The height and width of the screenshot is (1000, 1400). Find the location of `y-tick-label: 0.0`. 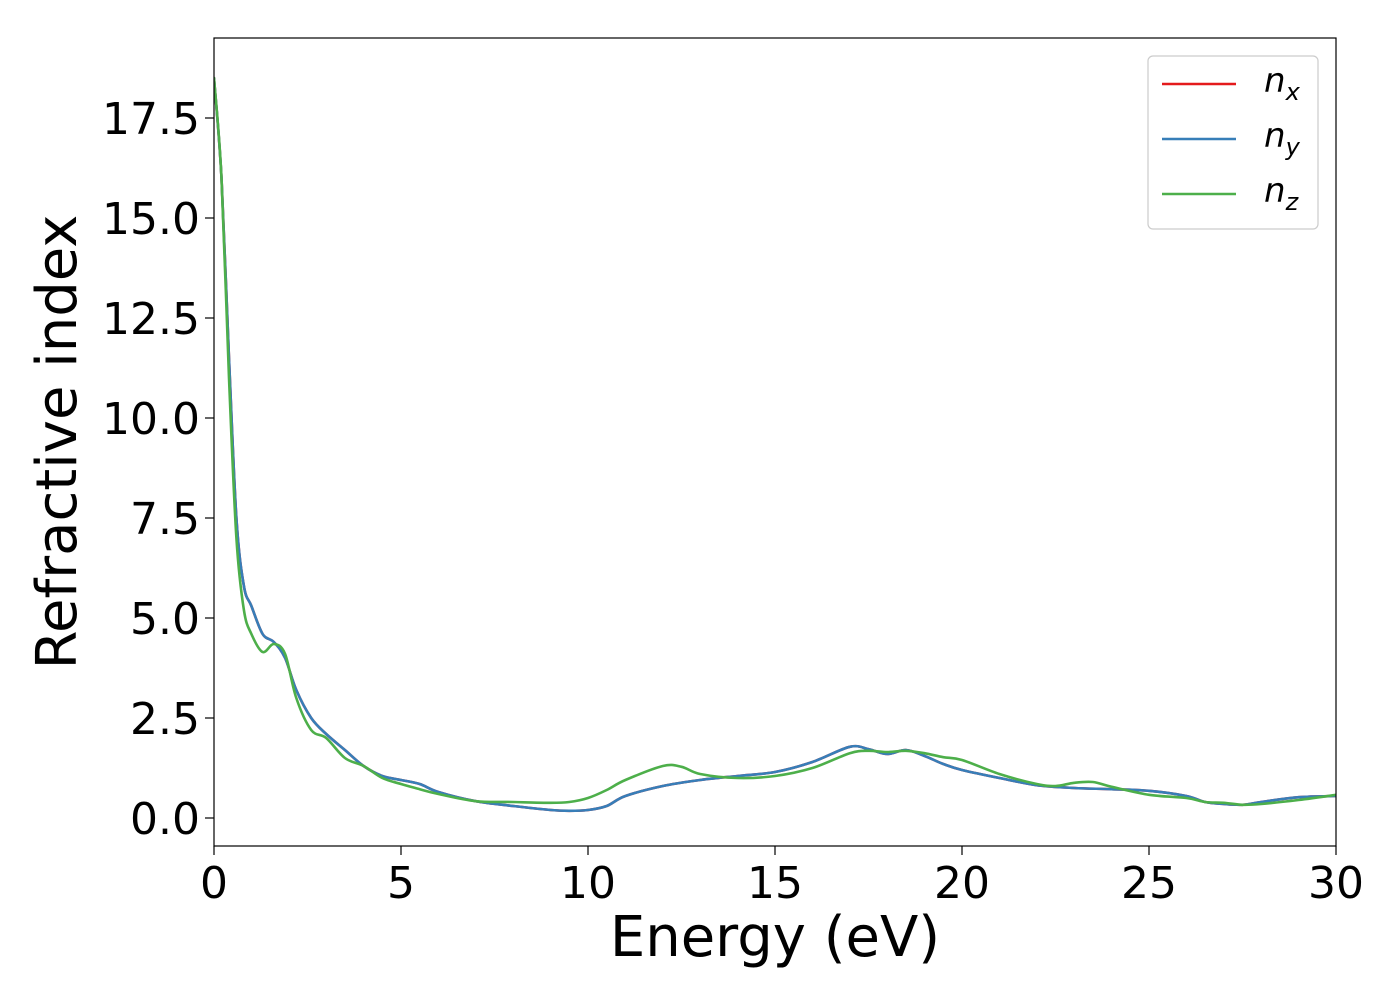

y-tick-label: 0.0 is located at coordinates (165, 819).